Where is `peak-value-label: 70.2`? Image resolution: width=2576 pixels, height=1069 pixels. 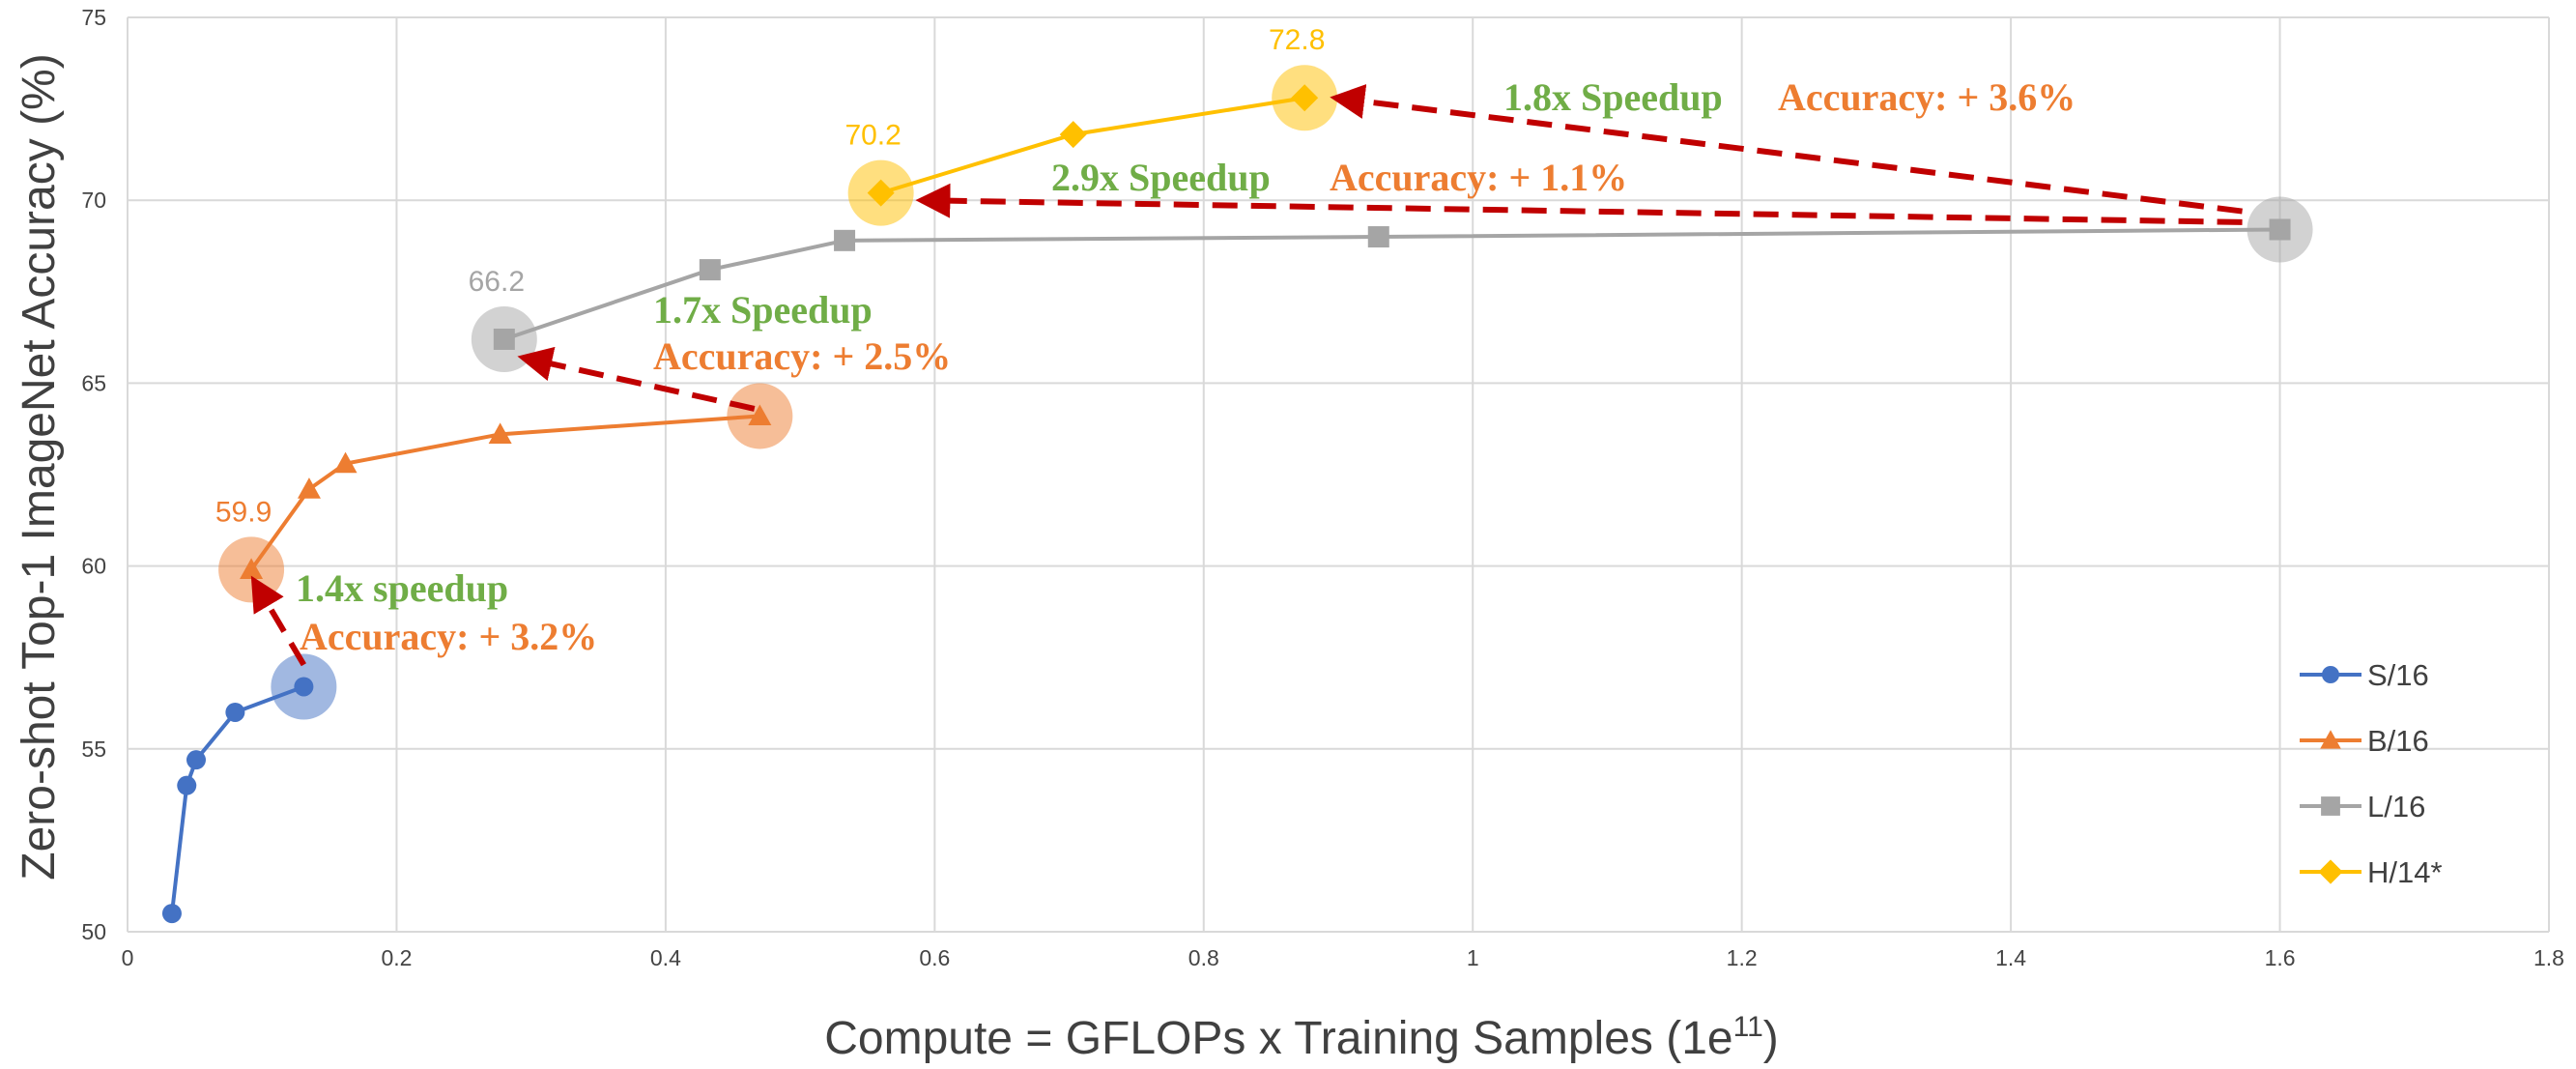 peak-value-label: 70.2 is located at coordinates (873, 136).